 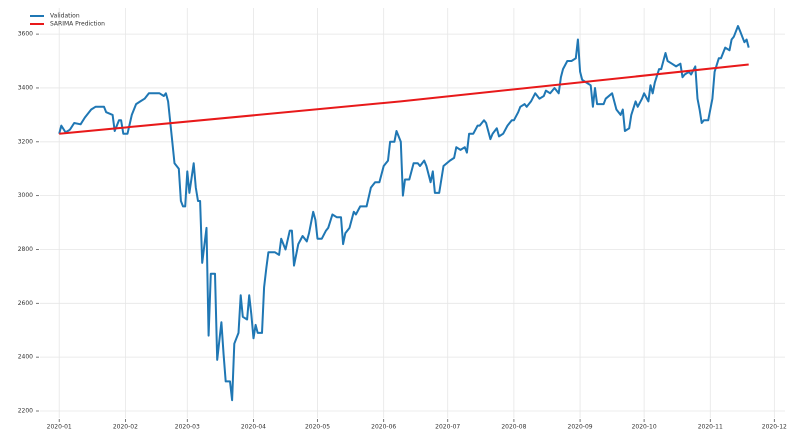 I want to click on x-tick-label: 2020-01, so click(x=59, y=427).